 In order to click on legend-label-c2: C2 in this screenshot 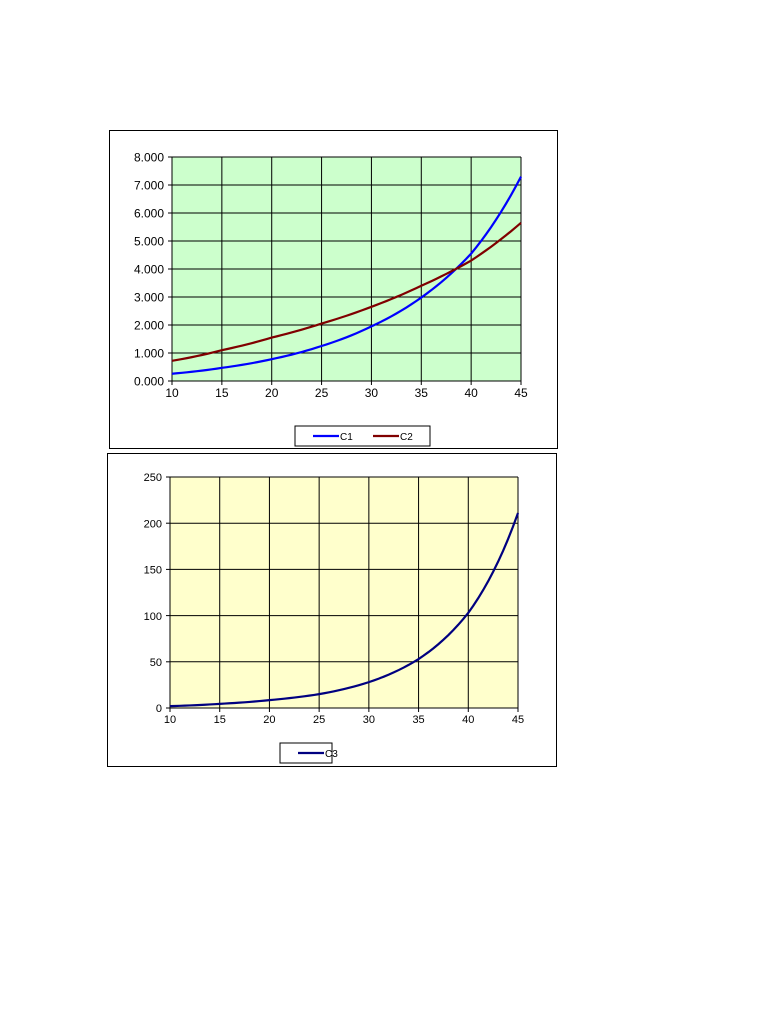, I will do `click(406, 437)`.